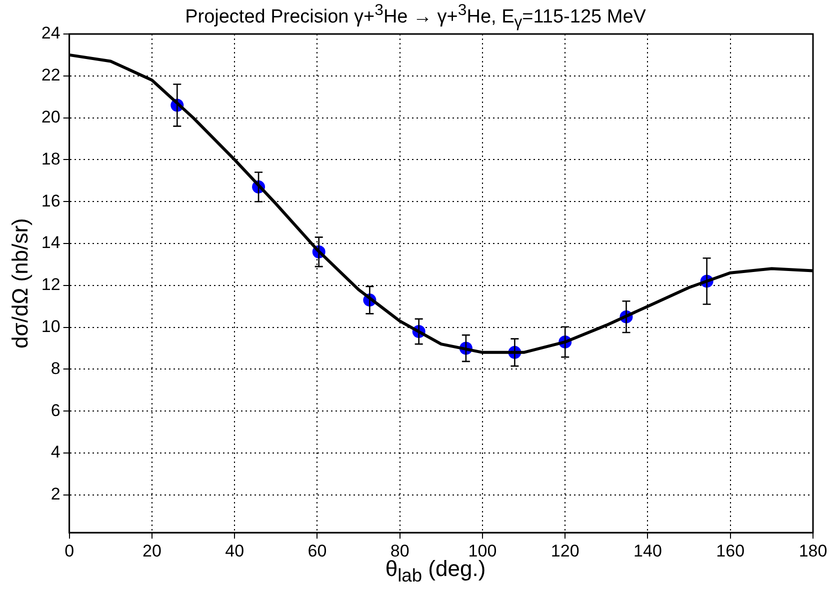 Image resolution: width=831 pixels, height=591 pixels. I want to click on x-tick-label: 120, so click(565, 550).